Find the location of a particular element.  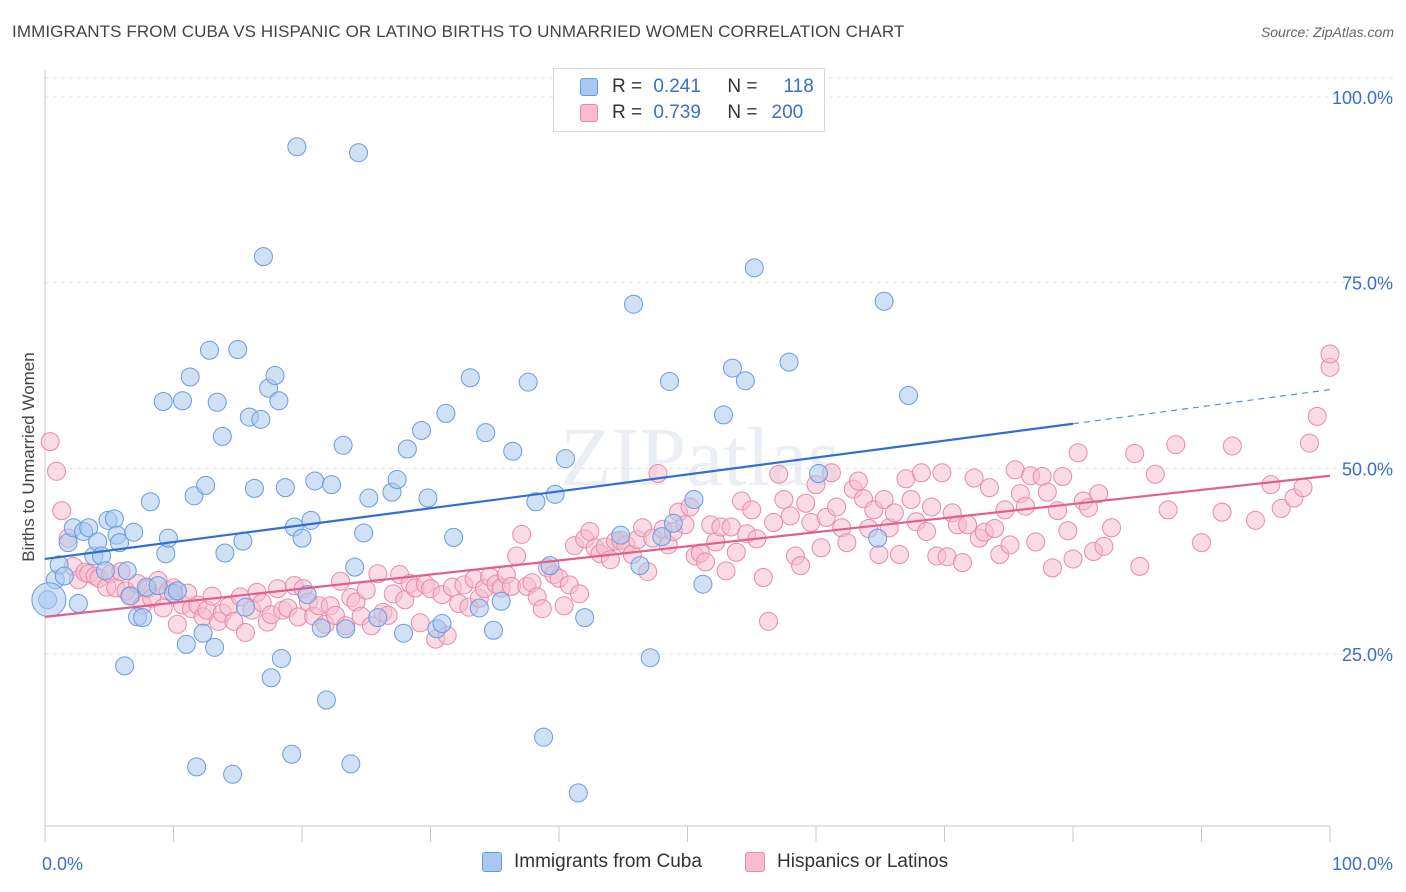

y-tick-label: 100.0% is located at coordinates (1362, 98).